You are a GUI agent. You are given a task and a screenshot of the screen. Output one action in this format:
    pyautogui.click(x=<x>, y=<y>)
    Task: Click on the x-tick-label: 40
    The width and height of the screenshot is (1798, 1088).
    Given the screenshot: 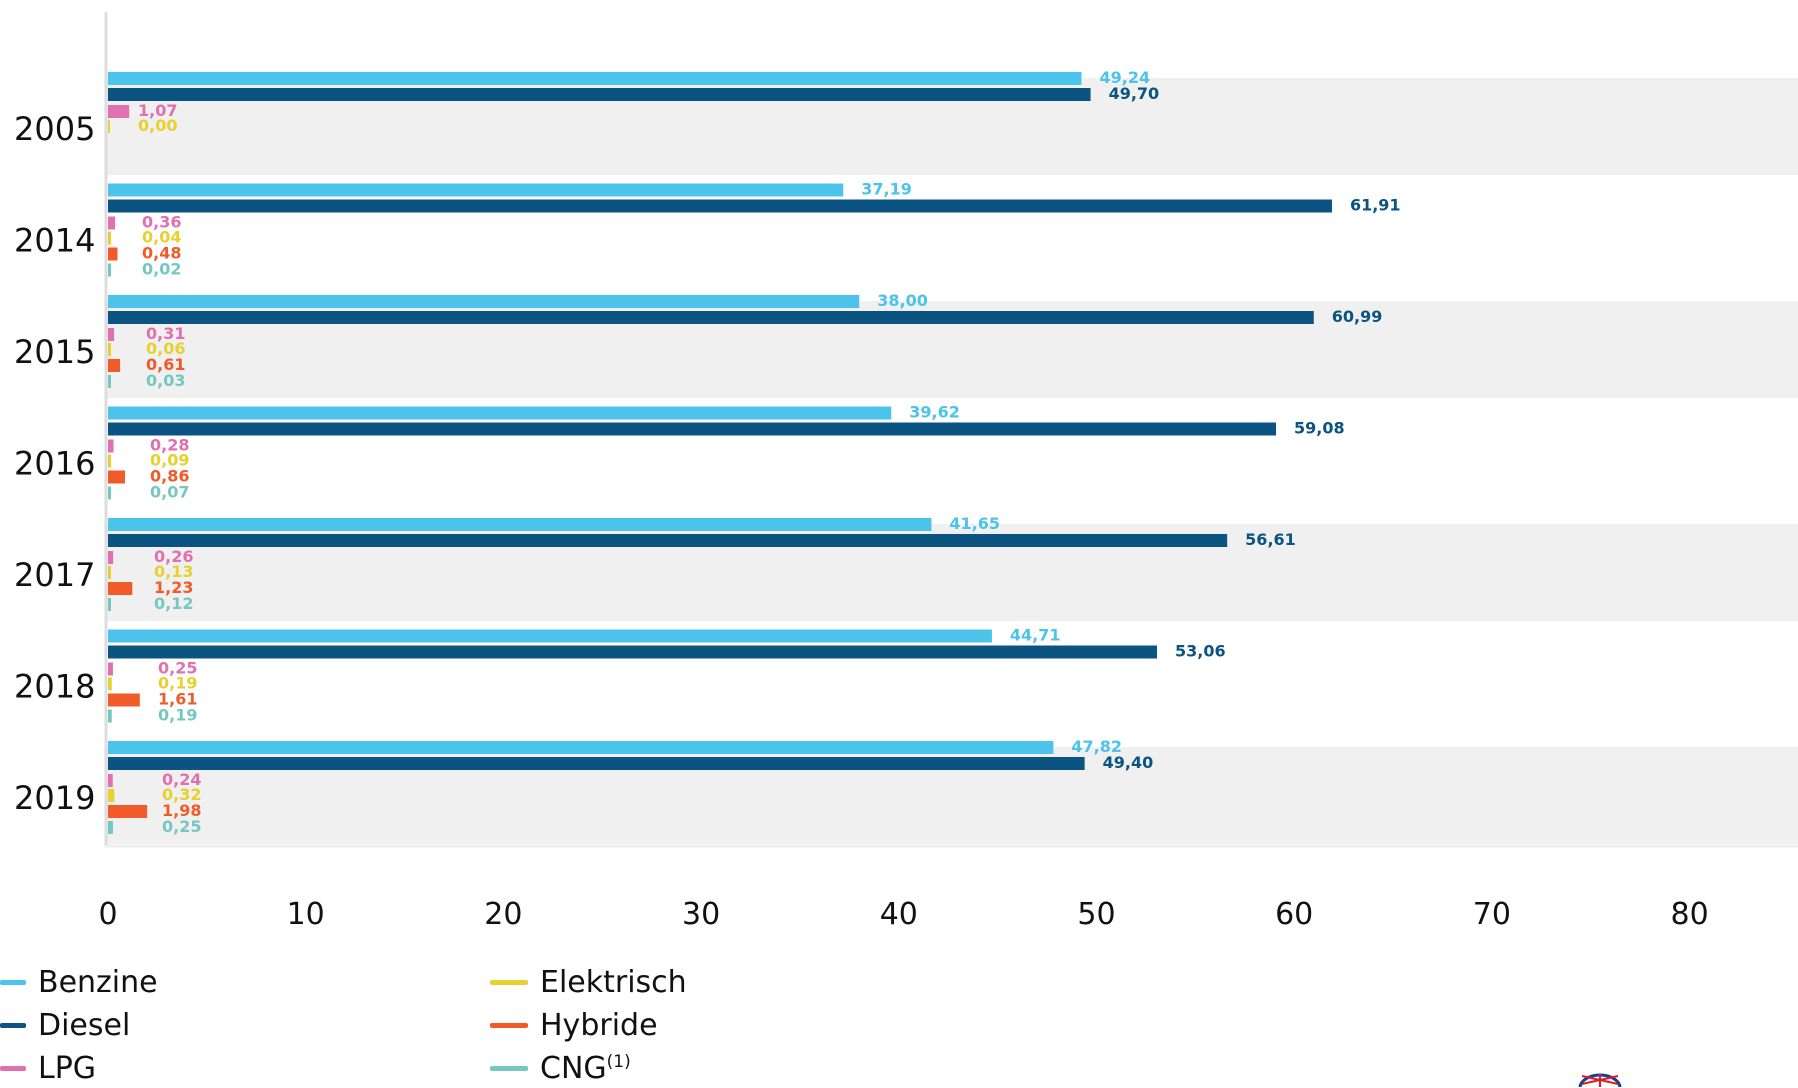 What is the action you would take?
    pyautogui.click(x=899, y=914)
    